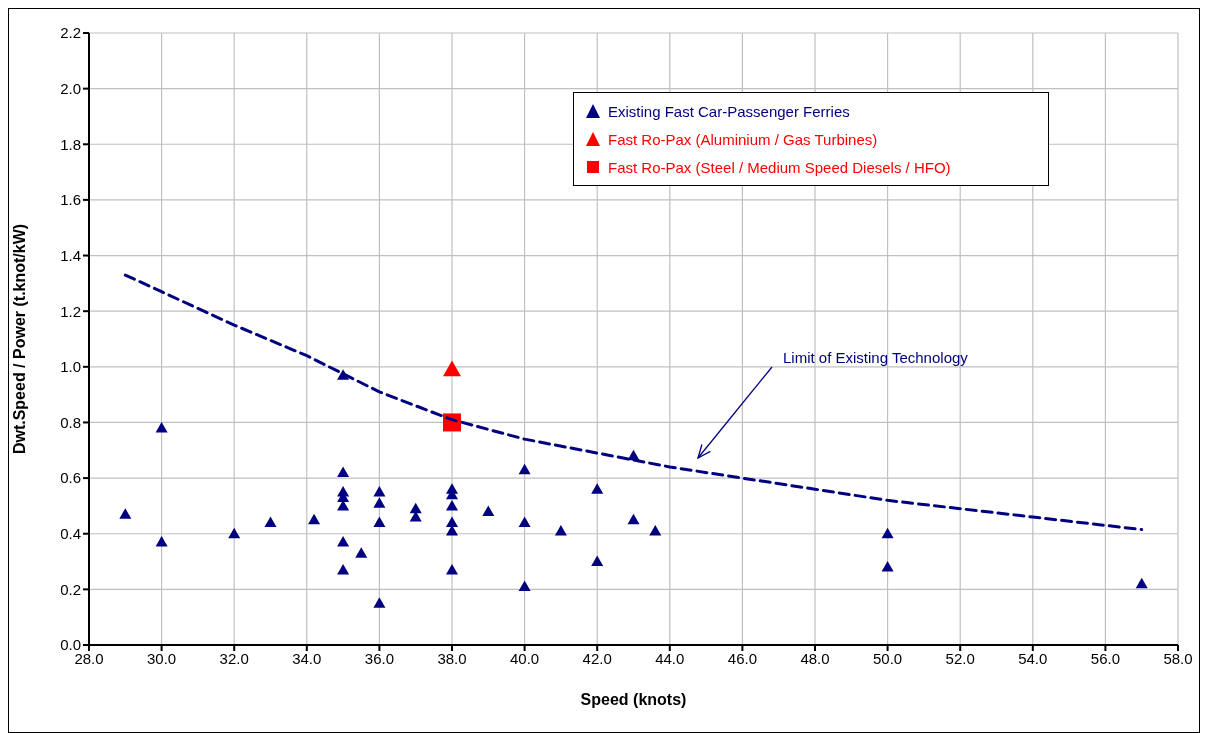  Describe the element at coordinates (234, 658) in the screenshot. I see `x-tick-label: 32.0` at that location.